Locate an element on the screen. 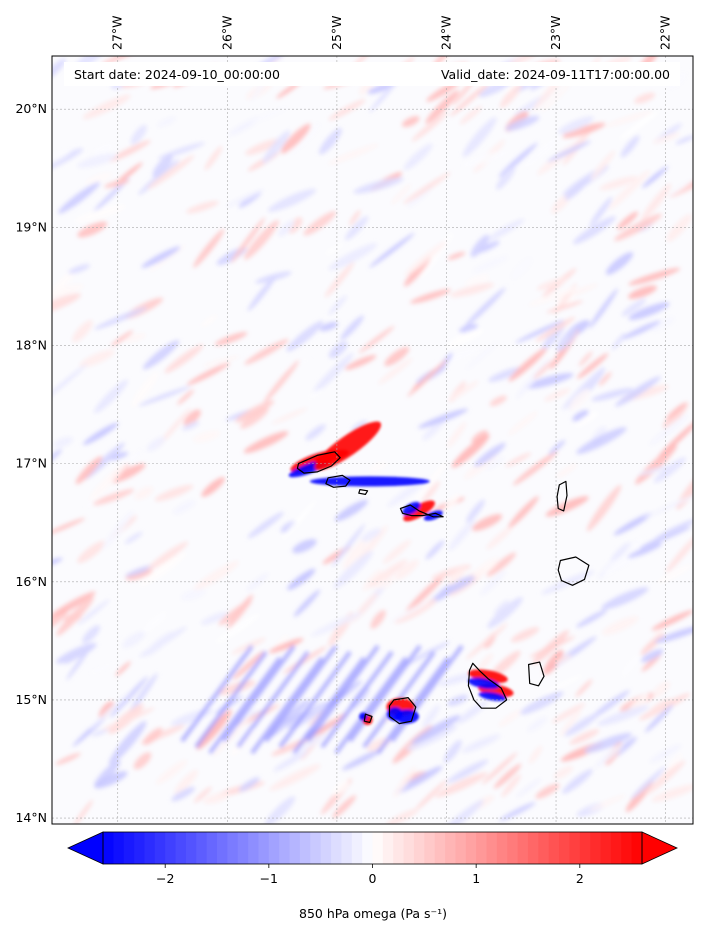 This screenshot has height=936, width=703. longitude-tick-label: 25°W is located at coordinates (336, 32).